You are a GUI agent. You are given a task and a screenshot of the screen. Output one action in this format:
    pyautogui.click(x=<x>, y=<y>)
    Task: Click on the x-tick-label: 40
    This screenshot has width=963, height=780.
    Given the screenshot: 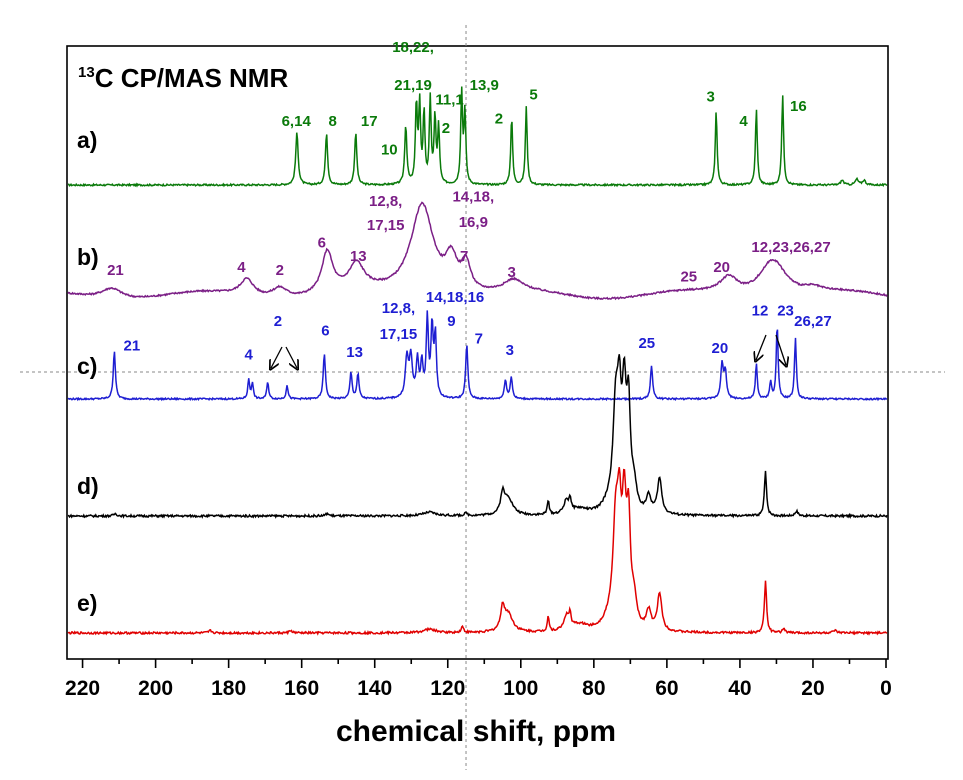 What is the action you would take?
    pyautogui.click(x=739, y=688)
    